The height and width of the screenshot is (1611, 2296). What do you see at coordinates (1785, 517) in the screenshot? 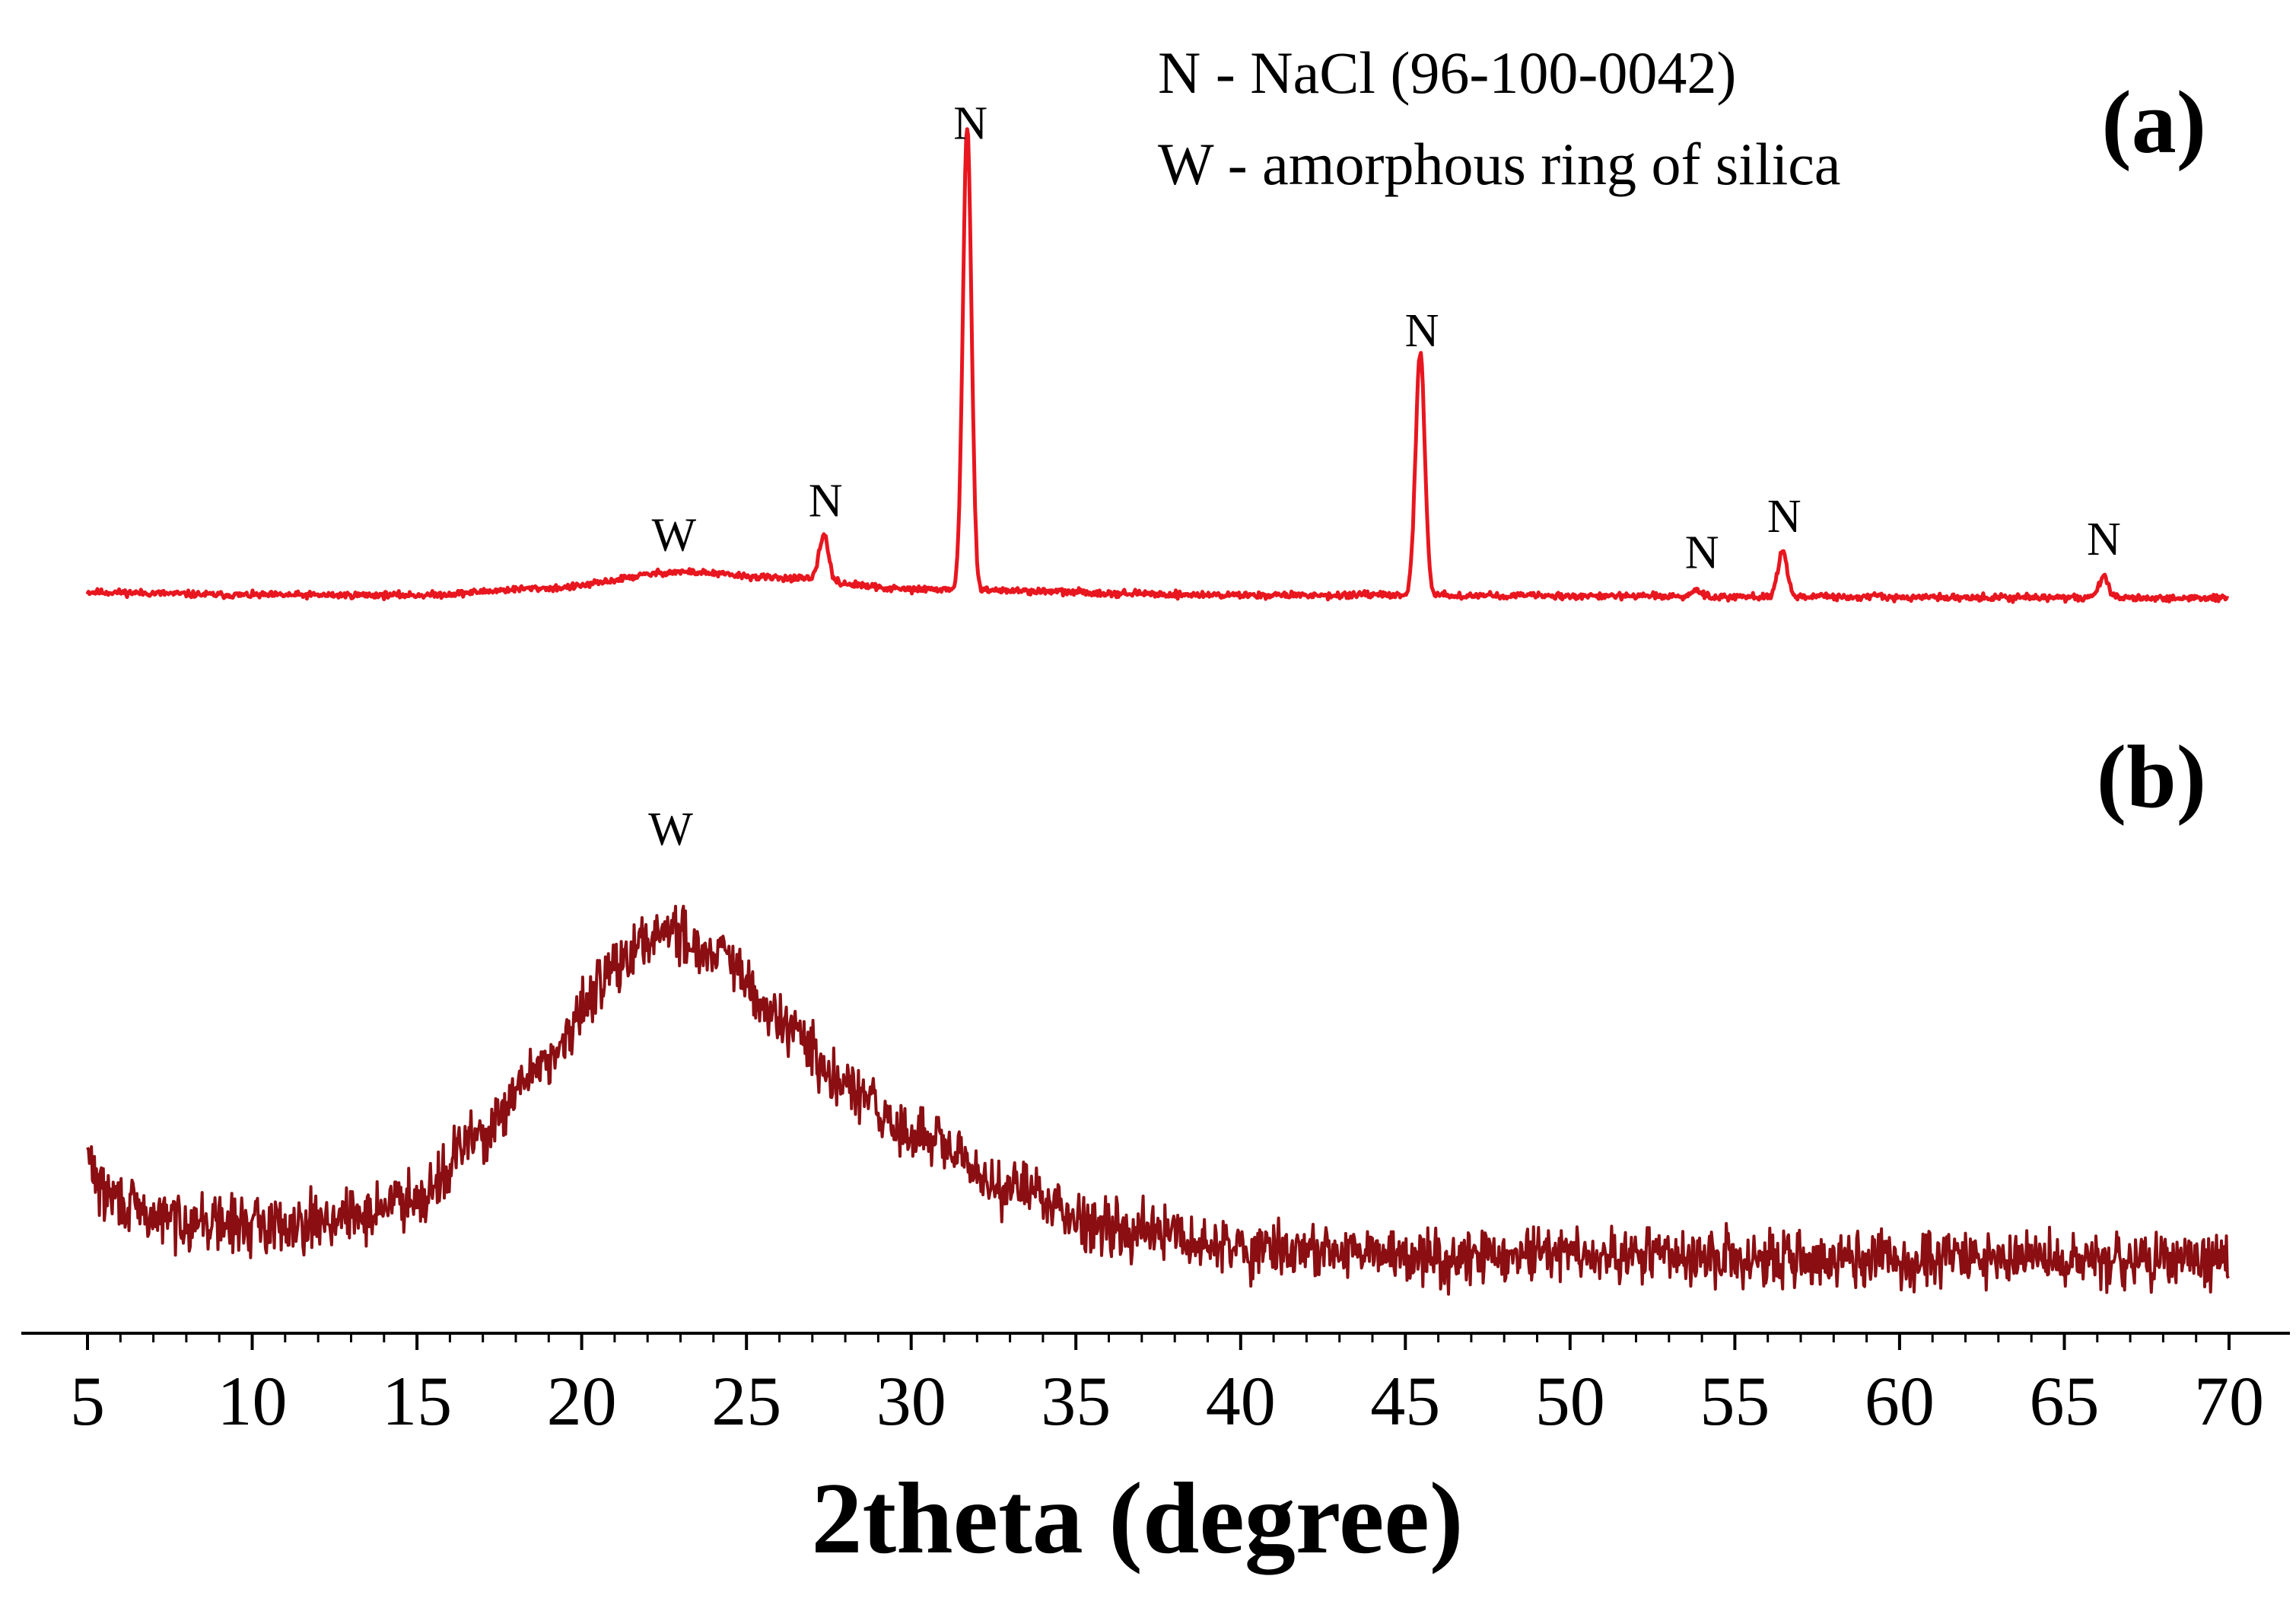
I see `peak-label-a-5: N` at bounding box center [1785, 517].